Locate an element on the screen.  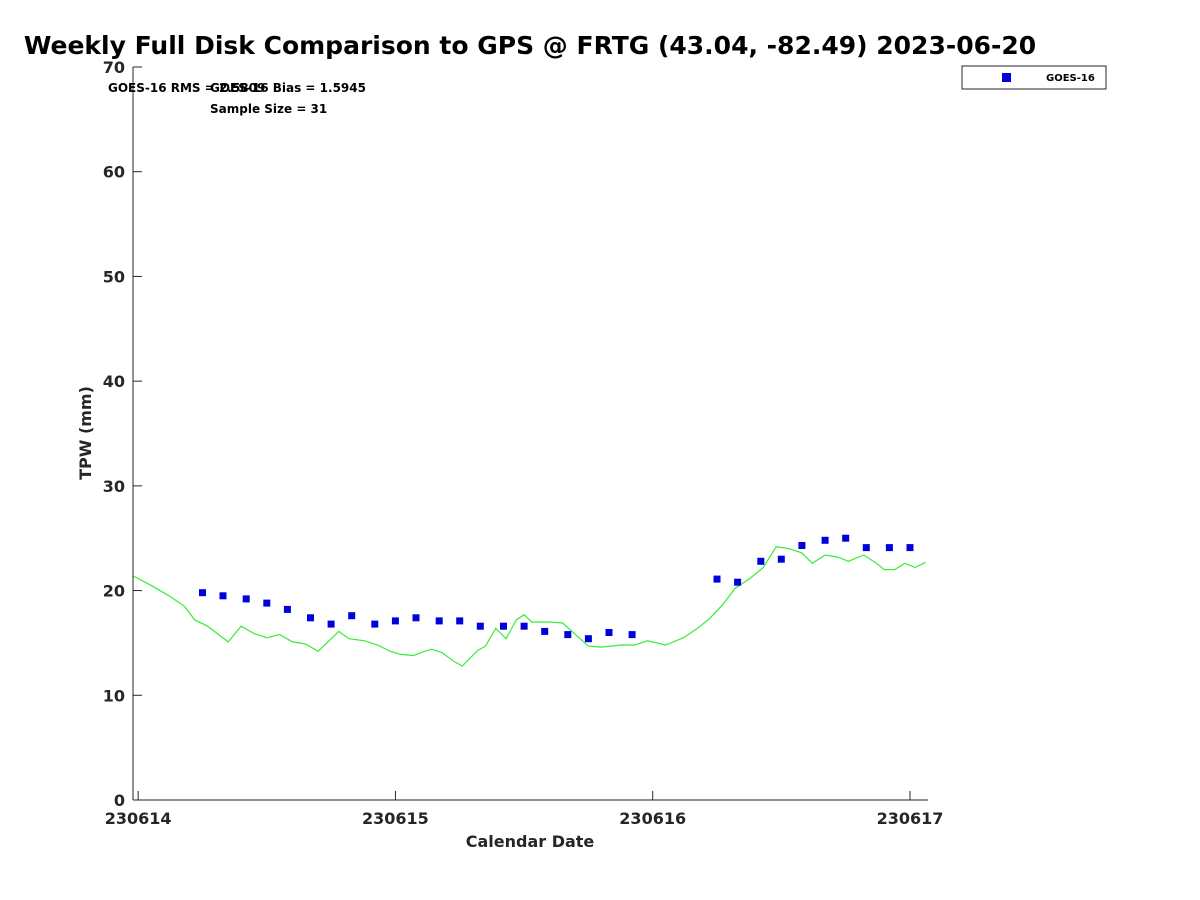
legend-box is located at coordinates (1034, 77).